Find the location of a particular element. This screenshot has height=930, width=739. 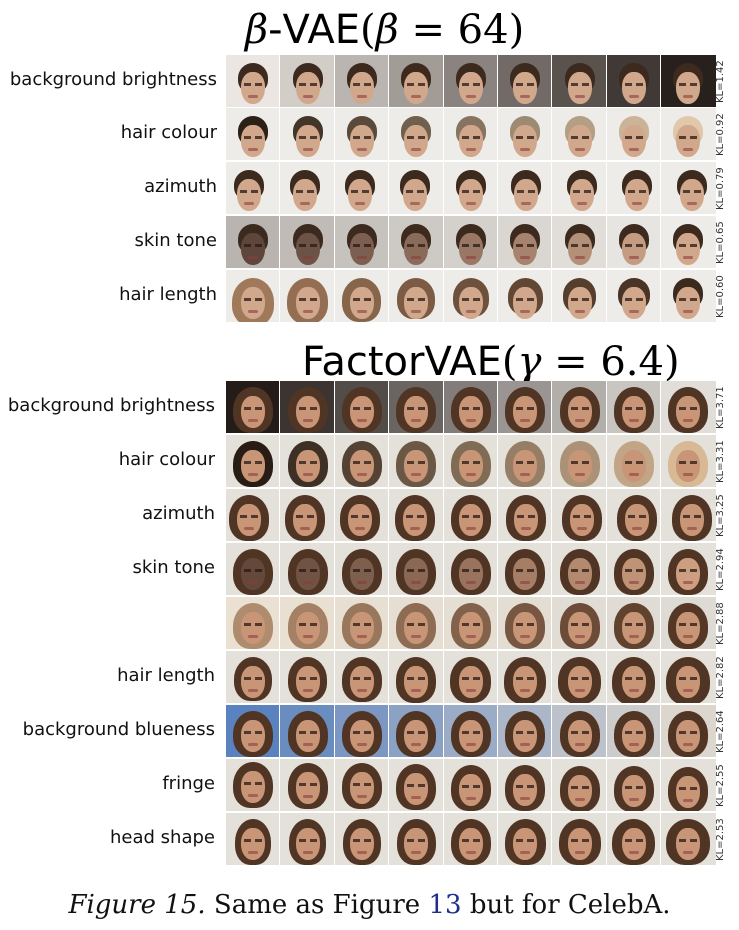

row-label: hair length is located at coordinates (166, 675).